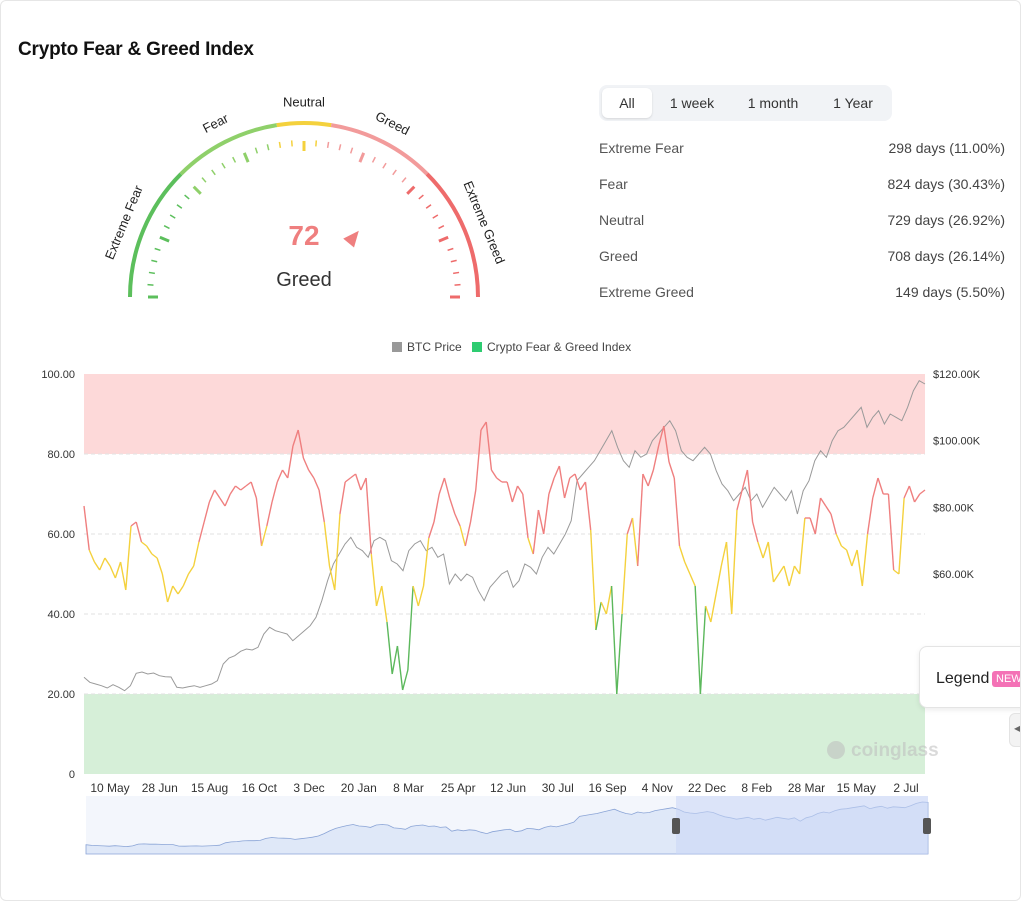  What do you see at coordinates (434, 347) in the screenshot?
I see `legend-item-btc: BTC Price` at bounding box center [434, 347].